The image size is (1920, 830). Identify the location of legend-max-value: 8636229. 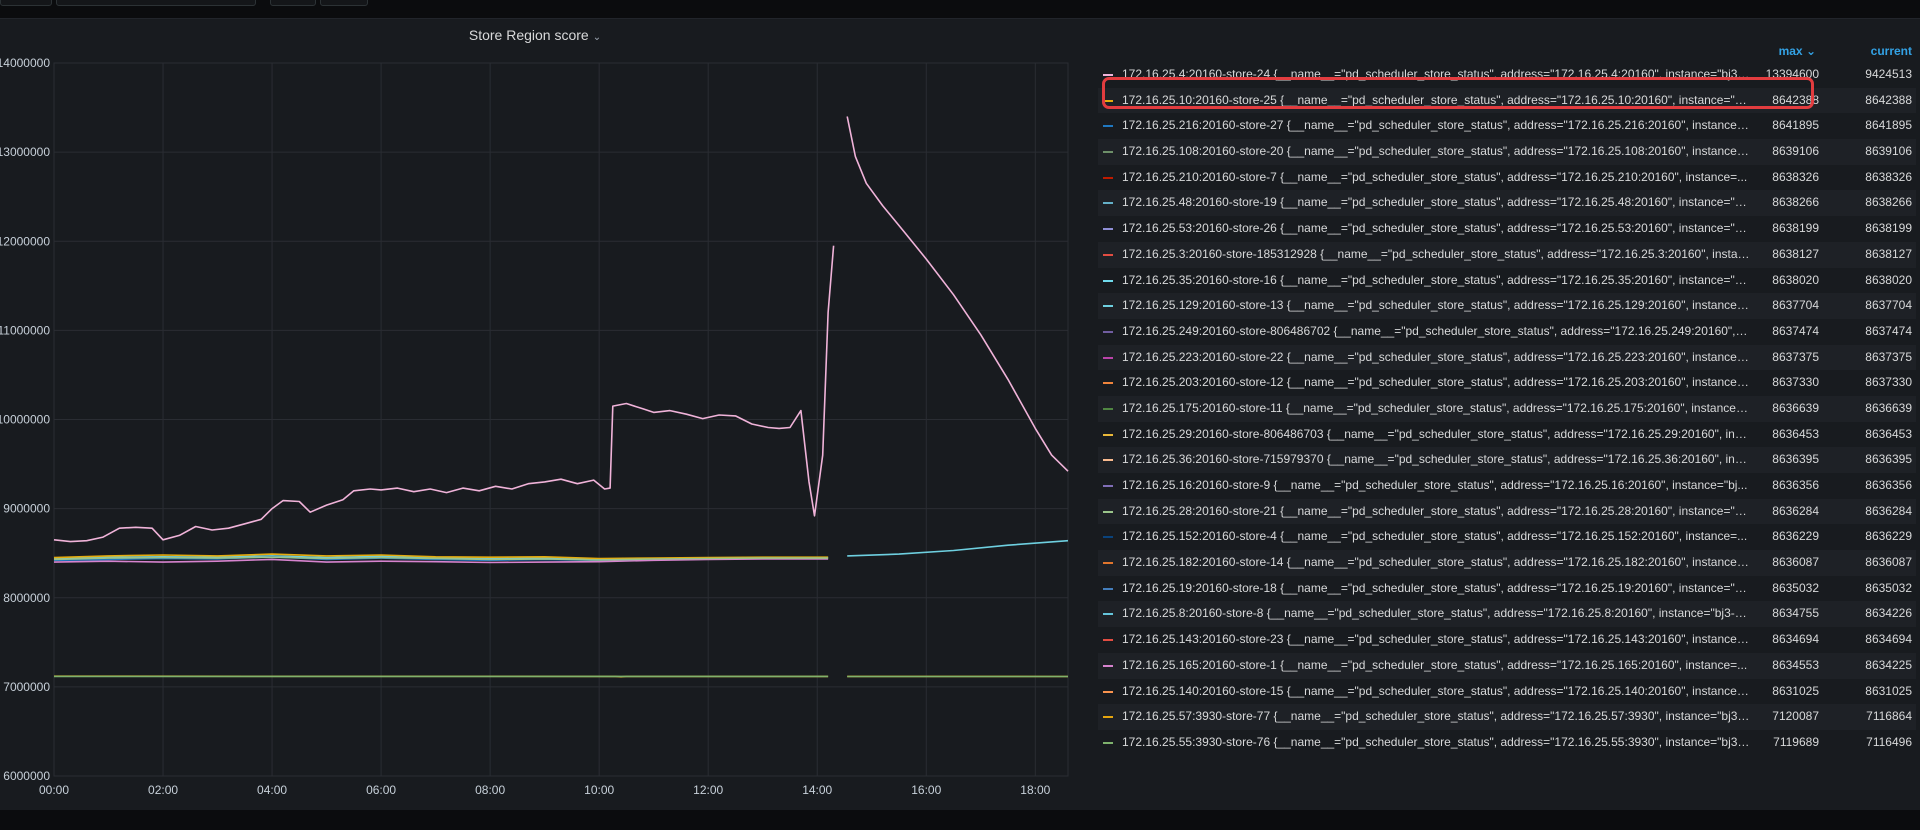
(1795, 536).